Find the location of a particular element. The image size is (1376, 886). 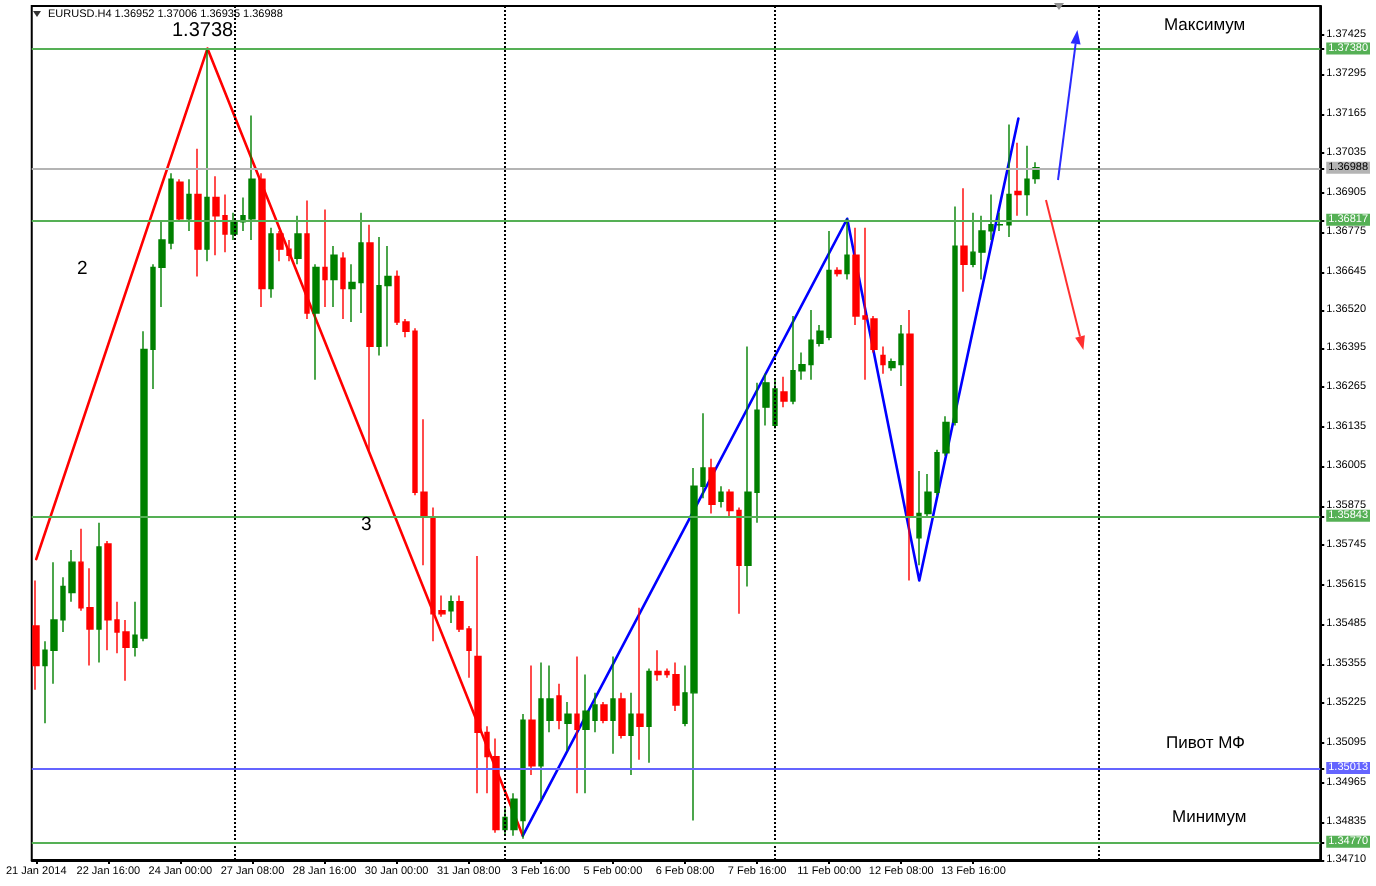

ref-line-label: Пивот МФ is located at coordinates (1206, 742).